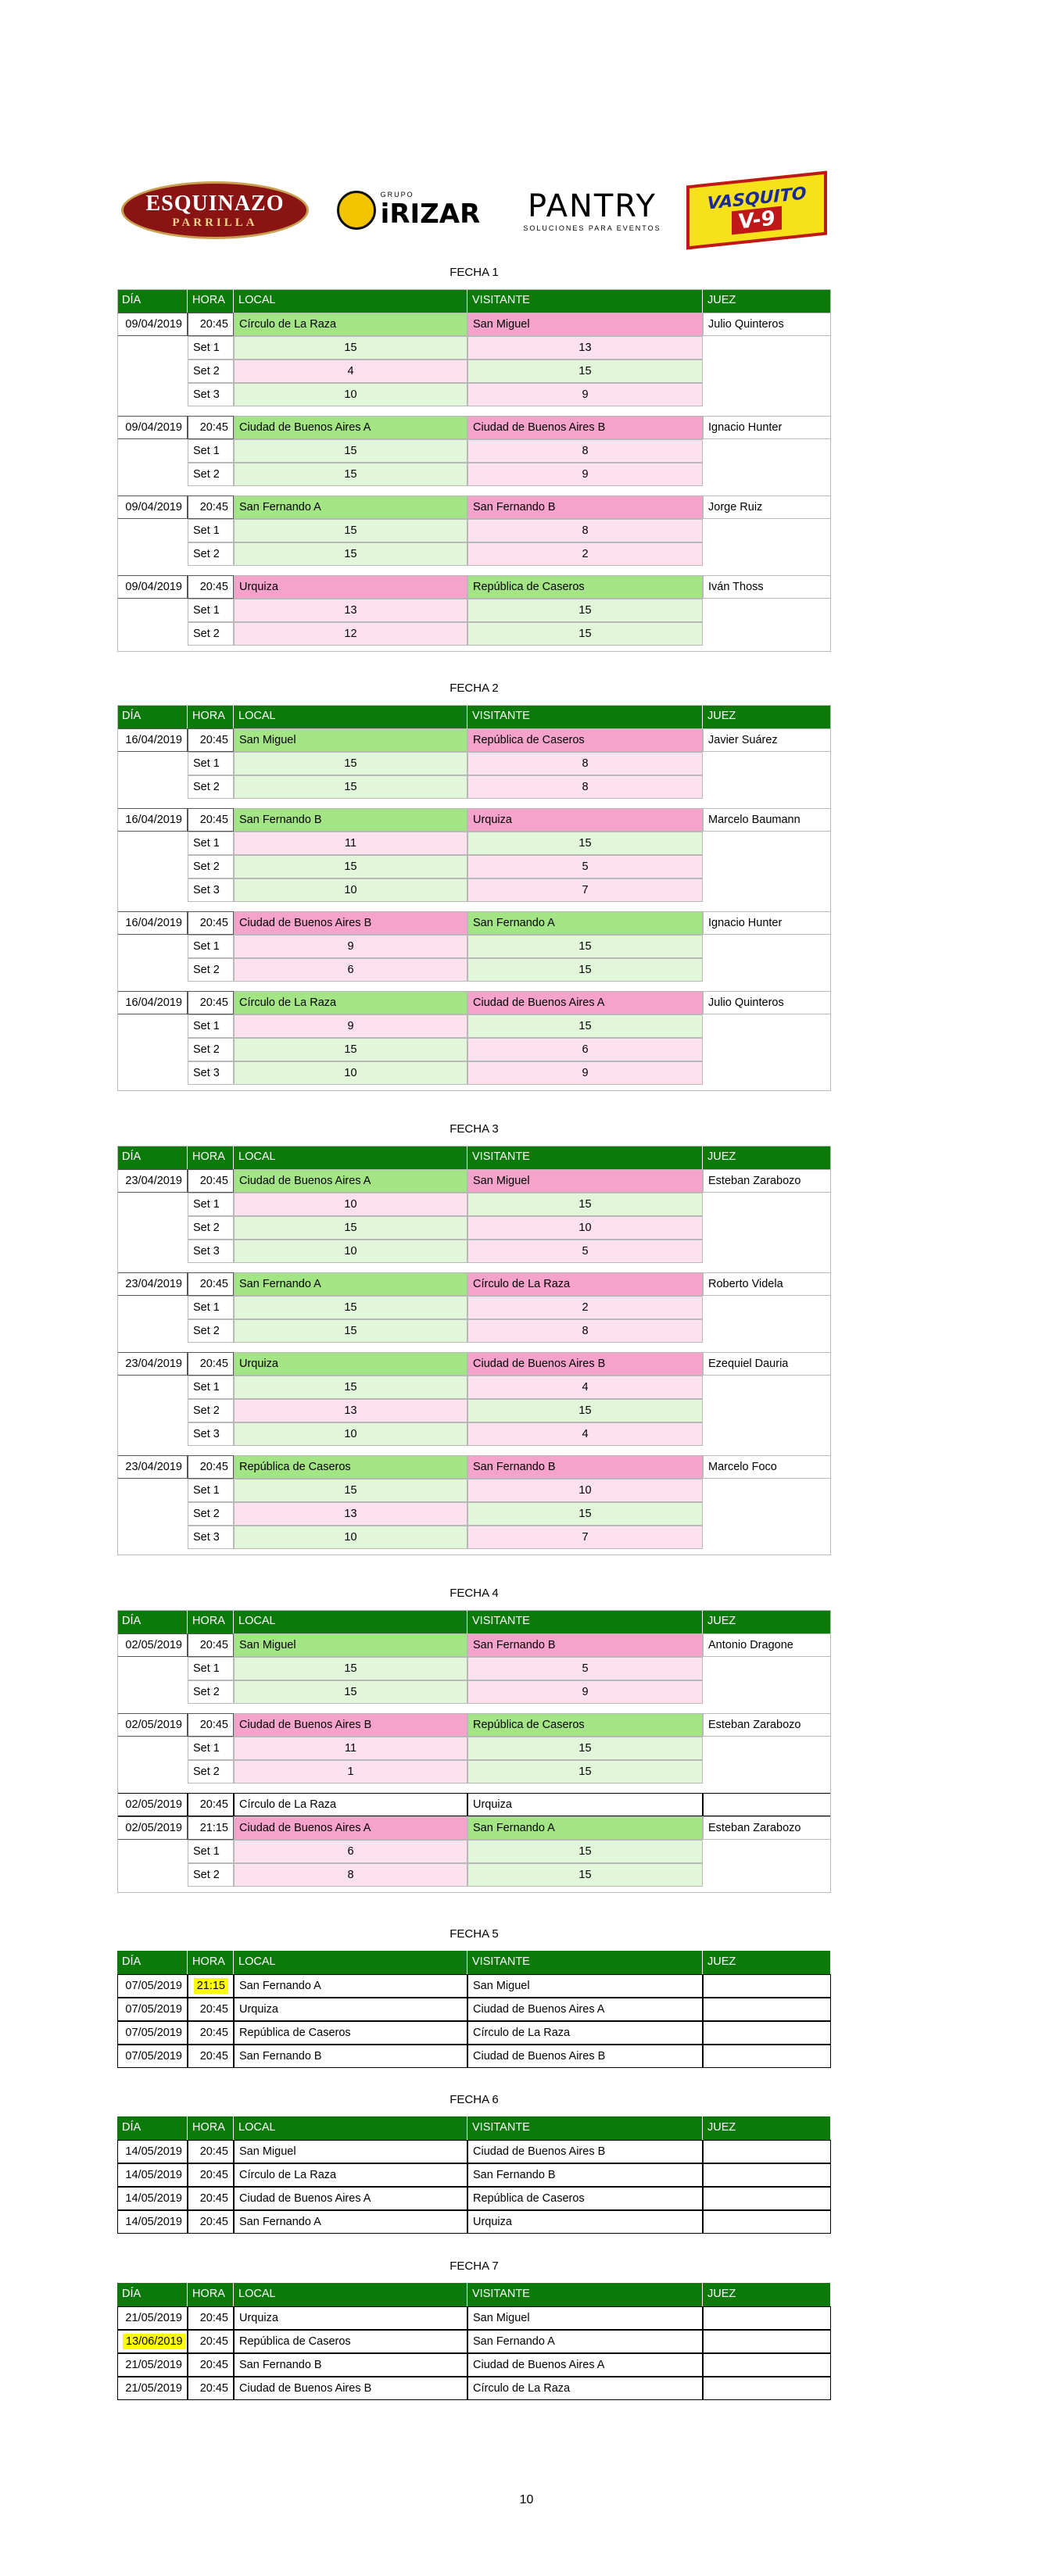 The image size is (1053, 2576). I want to click on match-visitante: Ciudad de Buenos Aires B, so click(585, 427).